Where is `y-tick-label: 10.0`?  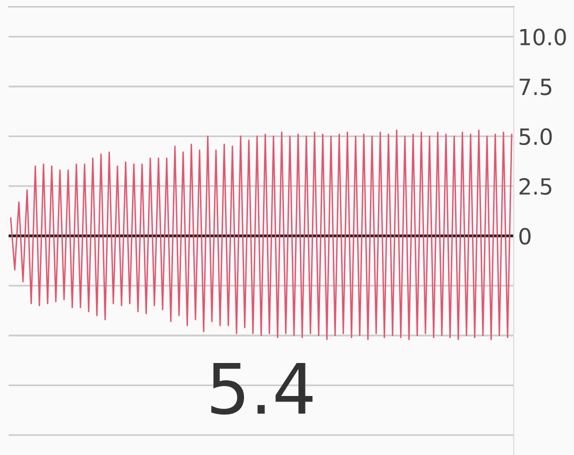
y-tick-label: 10.0 is located at coordinates (543, 37).